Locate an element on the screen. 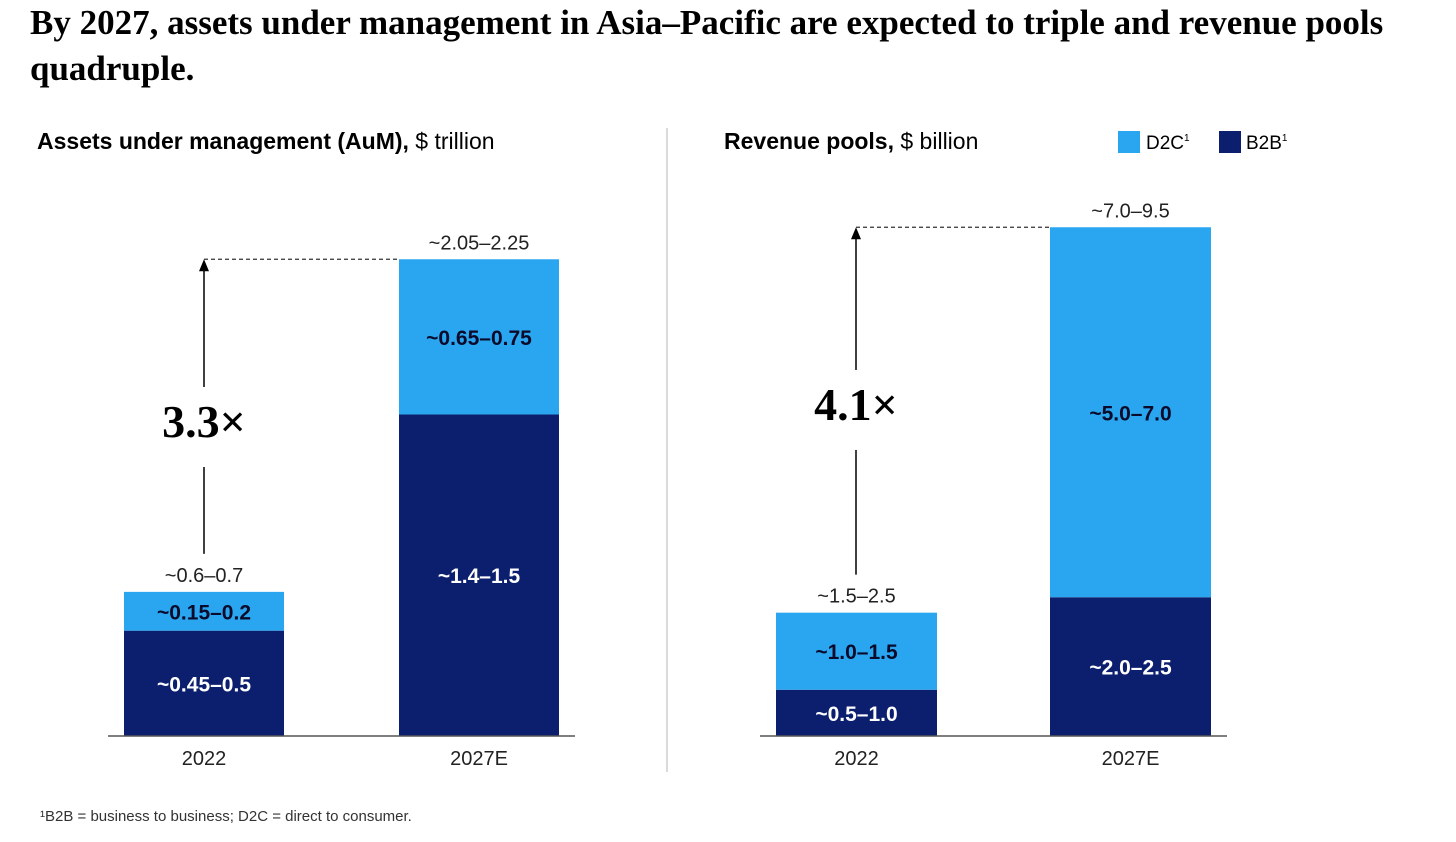 The image size is (1456, 842). legend-b2b-swatch is located at coordinates (1230, 142).